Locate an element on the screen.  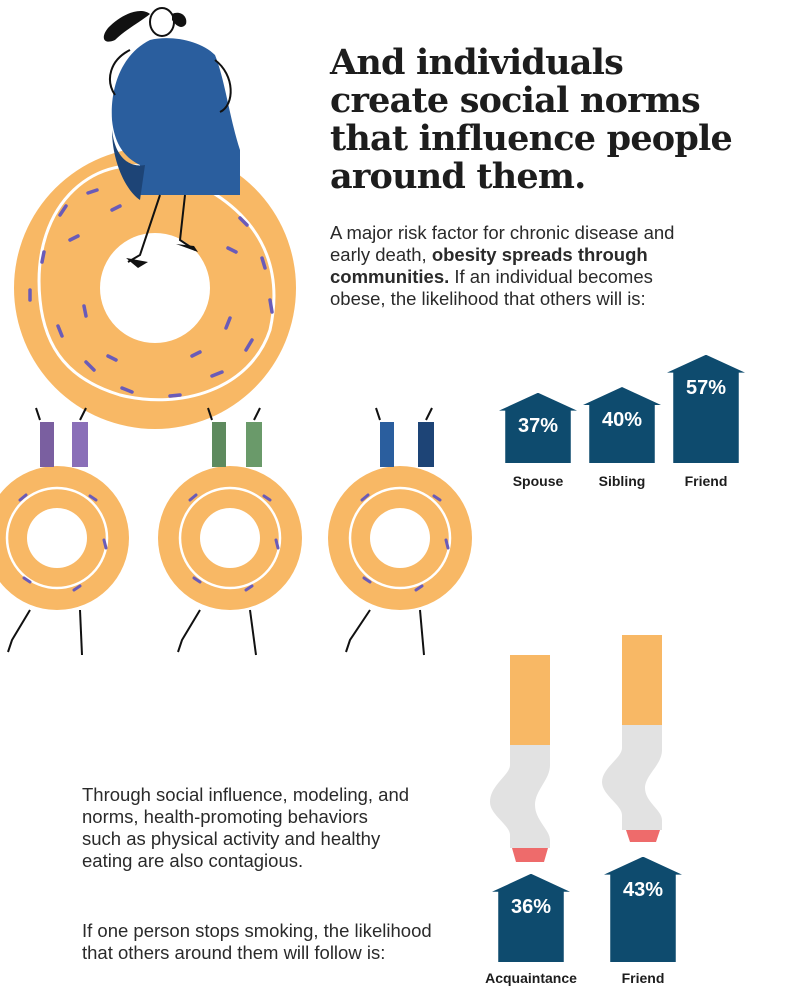
obesity-value-spouse: 37% is located at coordinates (538, 425).